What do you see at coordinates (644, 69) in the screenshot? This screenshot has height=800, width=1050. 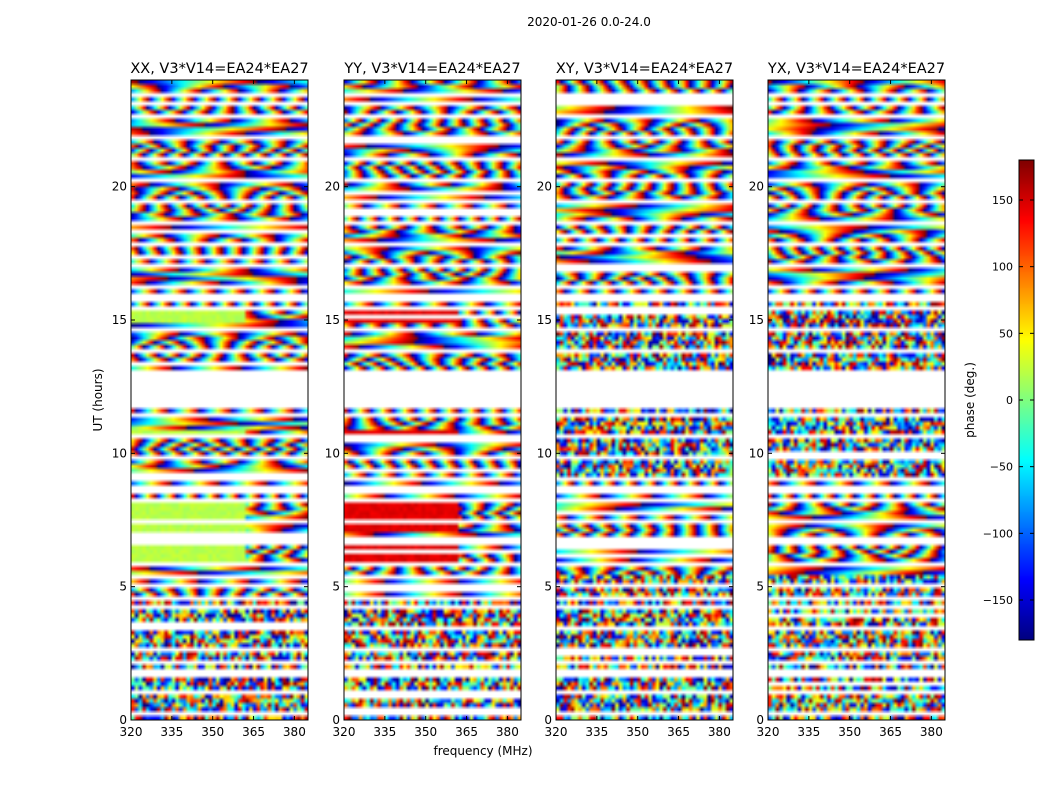 I see `panel-title: XY, V3*V14=EA24*EA27` at bounding box center [644, 69].